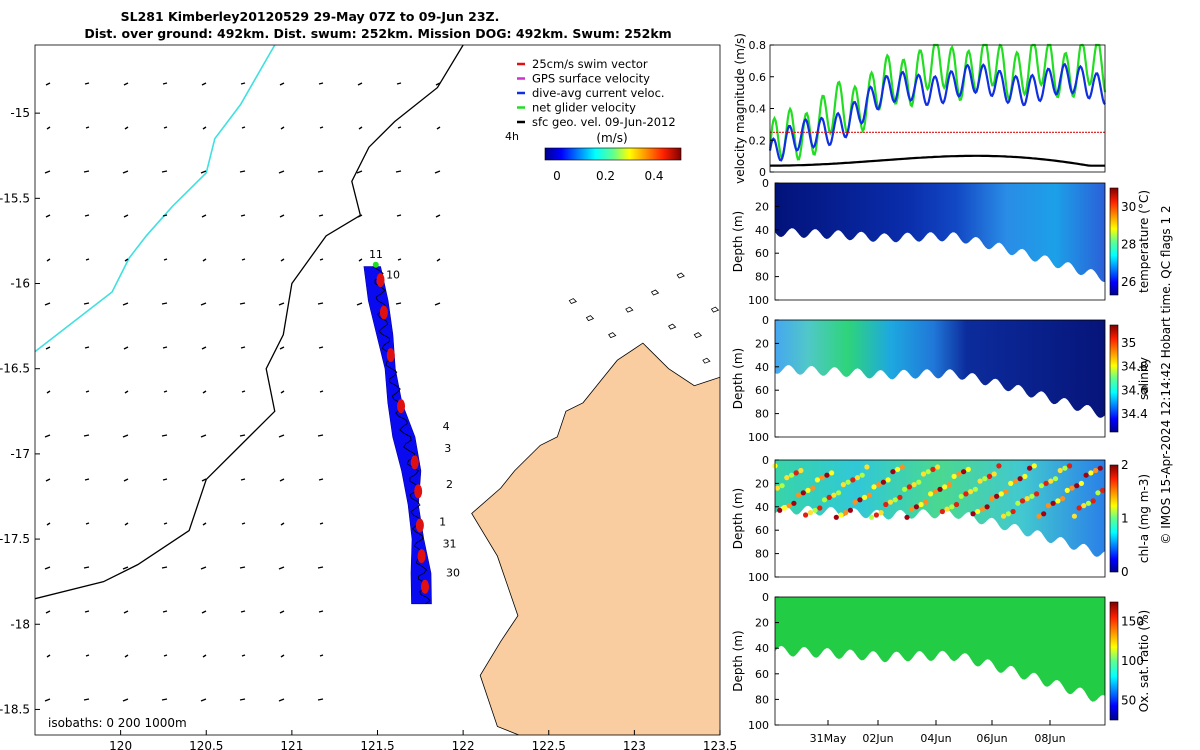  Describe the element at coordinates (940, 369) in the screenshot. I see `salinity-field` at that location.